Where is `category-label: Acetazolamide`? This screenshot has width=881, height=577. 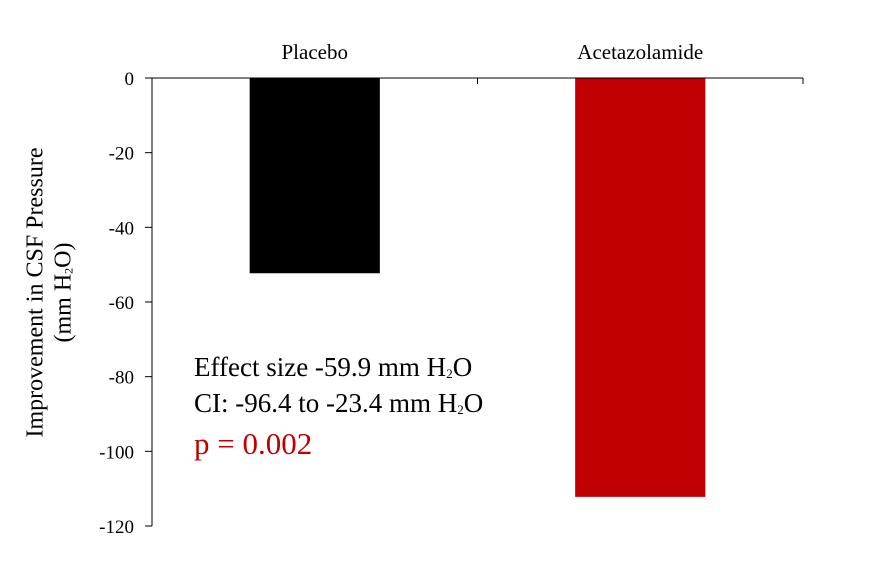
category-label: Acetazolamide is located at coordinates (640, 52).